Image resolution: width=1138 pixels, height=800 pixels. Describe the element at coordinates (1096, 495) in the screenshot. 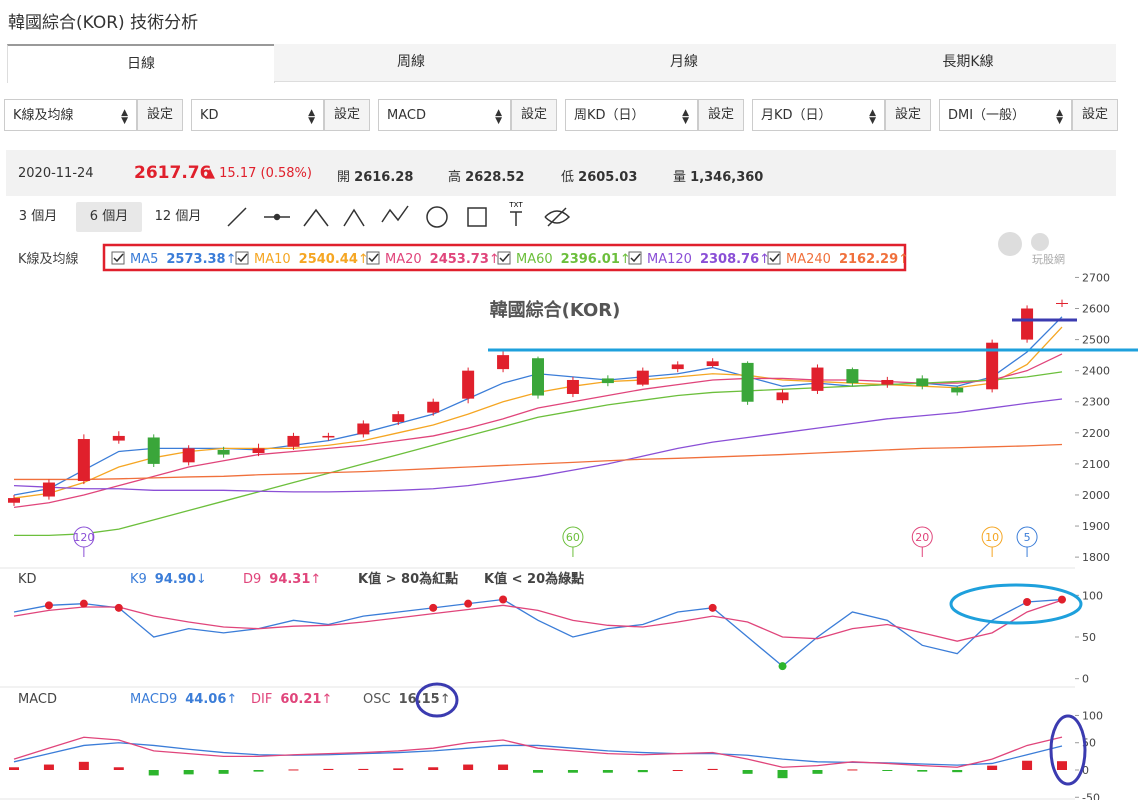

I see `y-tick-label: 2000` at that location.